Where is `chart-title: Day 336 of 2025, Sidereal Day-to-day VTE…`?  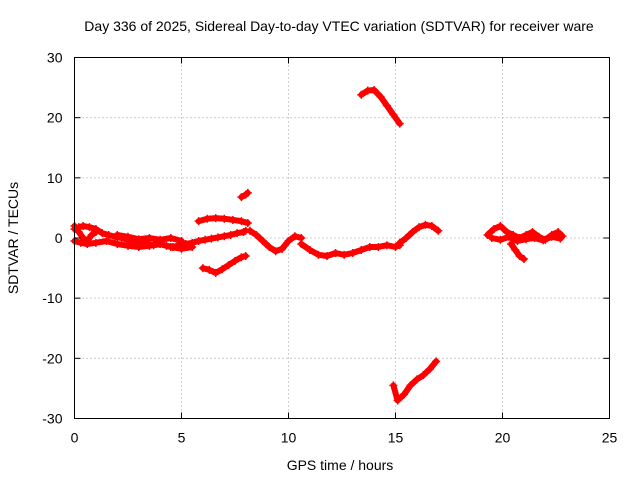
chart-title: Day 336 of 2025, Sidereal Day-to-day VTE… is located at coordinates (339, 26).